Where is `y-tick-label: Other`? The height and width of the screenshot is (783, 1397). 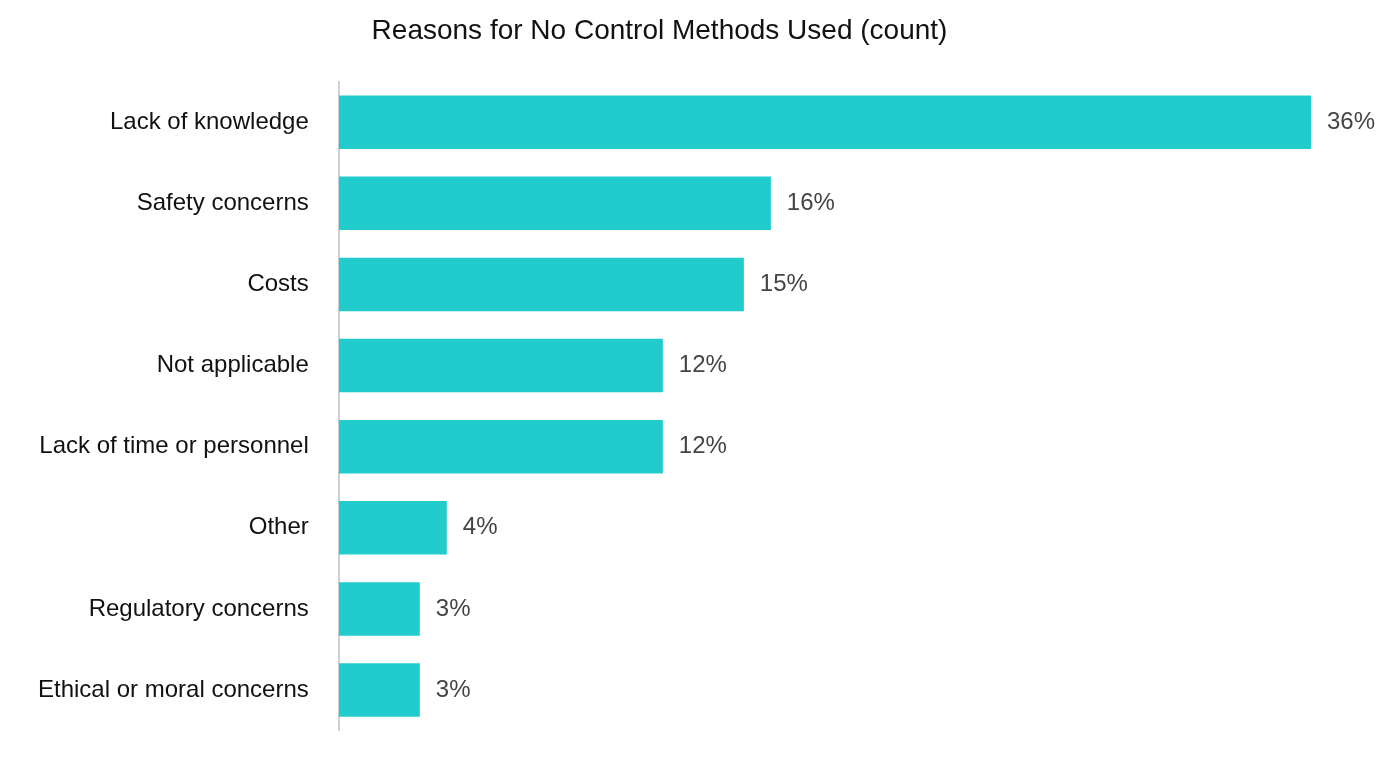 y-tick-label: Other is located at coordinates (278, 526).